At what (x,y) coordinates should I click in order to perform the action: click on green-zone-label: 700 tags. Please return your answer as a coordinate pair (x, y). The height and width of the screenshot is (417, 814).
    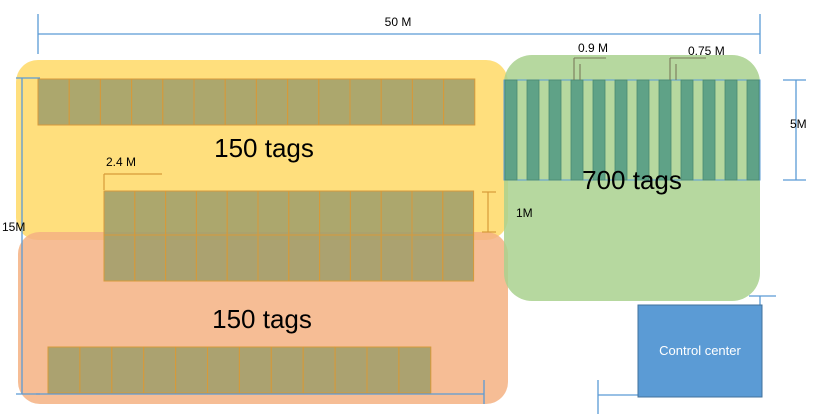
    Looking at the image, I should click on (632, 180).